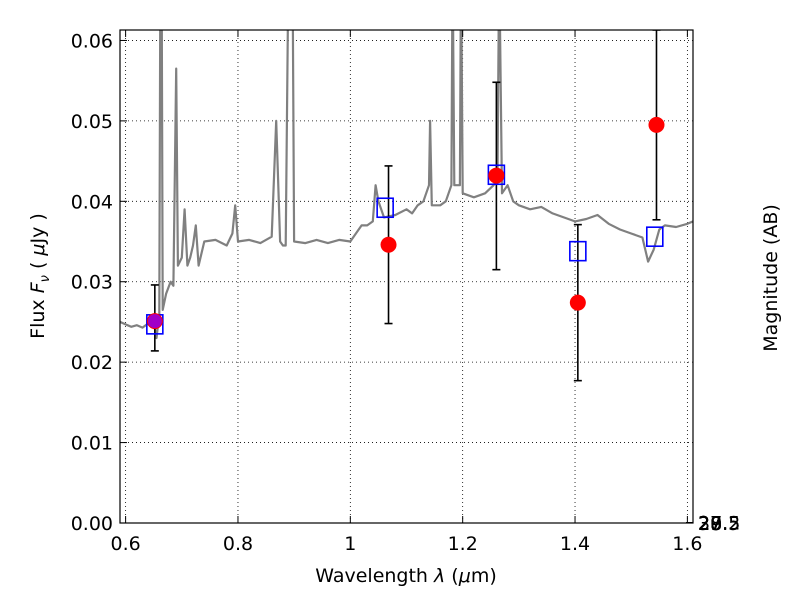  What do you see at coordinates (575, 544) in the screenshot?
I see `x-tick-label: 1.4` at bounding box center [575, 544].